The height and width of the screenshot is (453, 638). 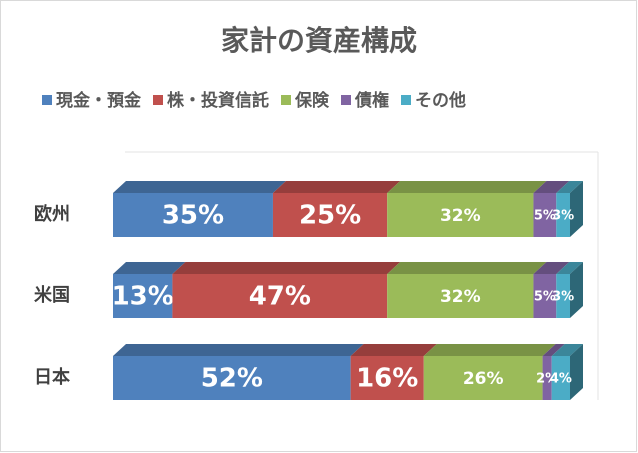 I want to click on legend-label: 株・投資信託, so click(x=218, y=100).